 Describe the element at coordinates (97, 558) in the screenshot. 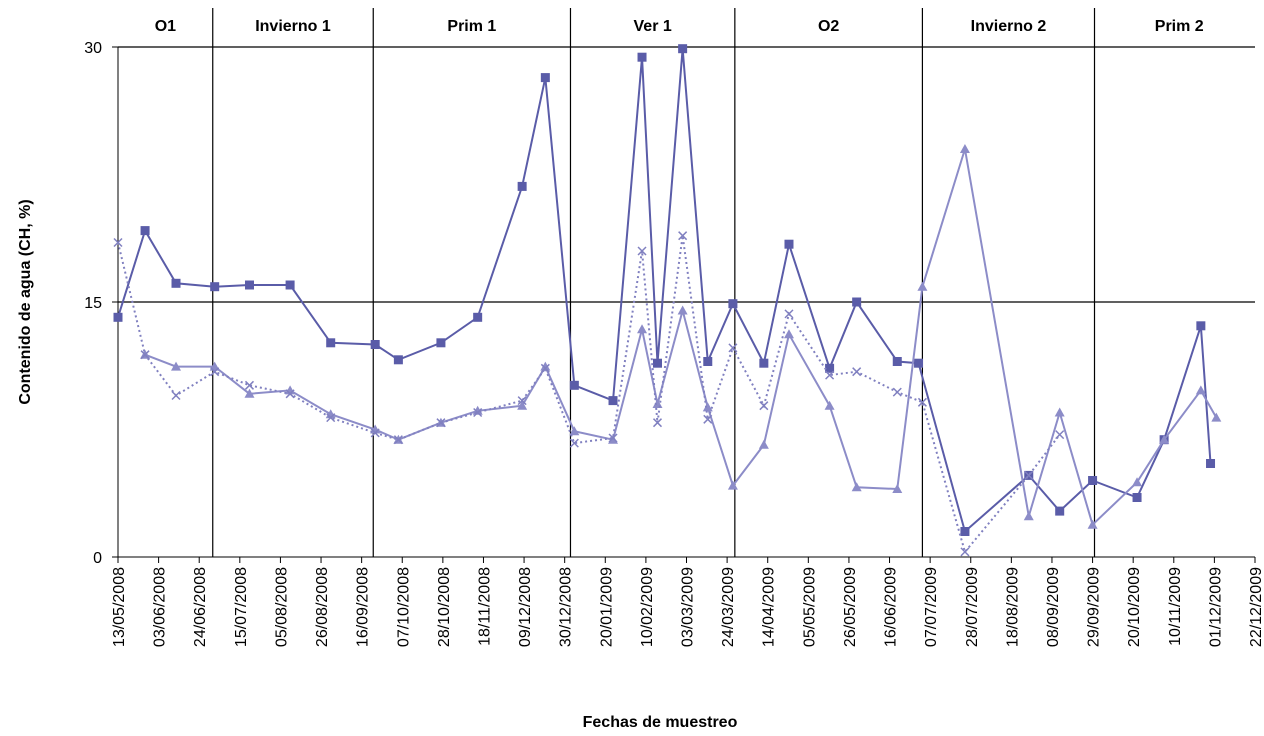

I see `y-tick-label: 0` at that location.